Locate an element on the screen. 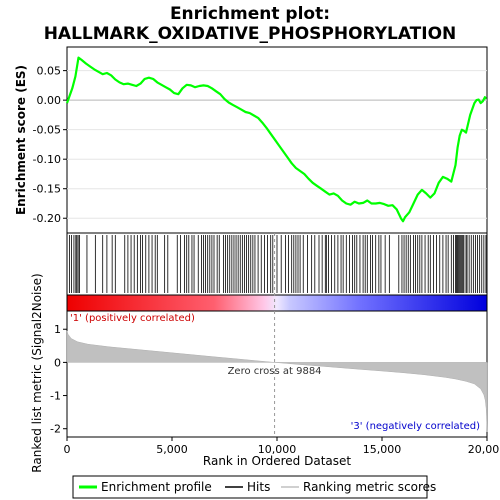 This screenshot has height=500, width=500. x-tick-label: 10,000 is located at coordinates (277, 449).